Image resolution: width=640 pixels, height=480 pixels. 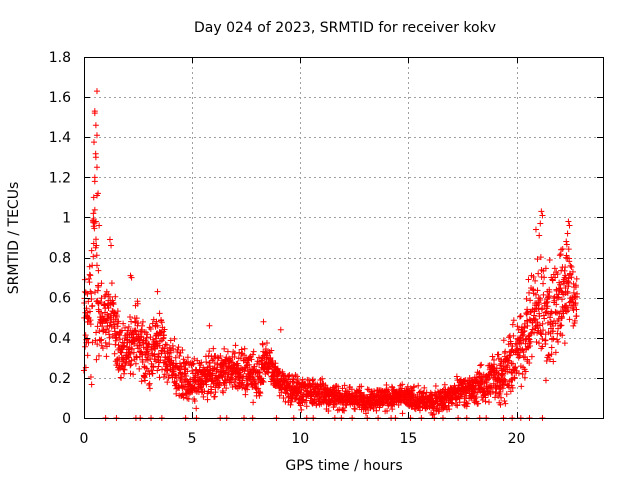 What do you see at coordinates (192, 439) in the screenshot?
I see `x-tick-label: 5` at bounding box center [192, 439].